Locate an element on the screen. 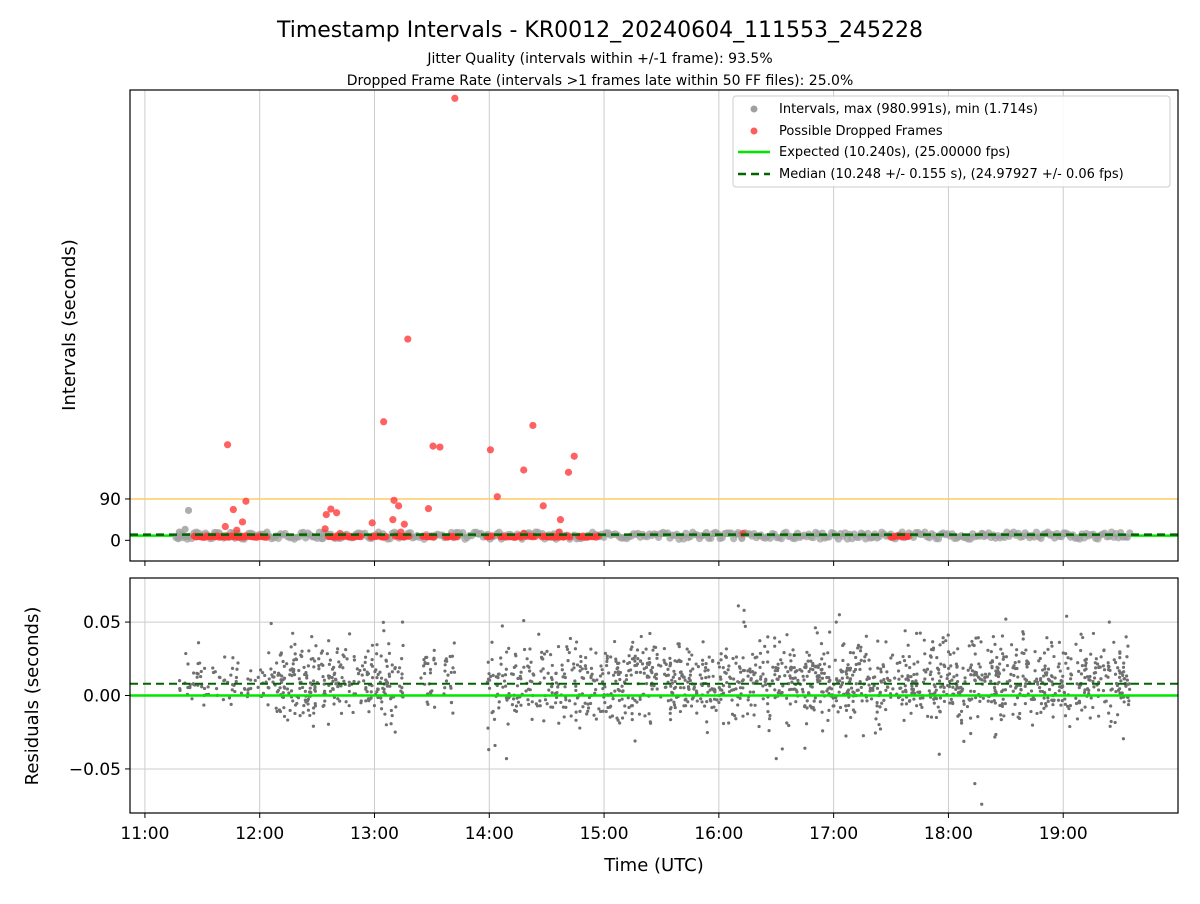  interval-point is located at coordinates (188, 510).